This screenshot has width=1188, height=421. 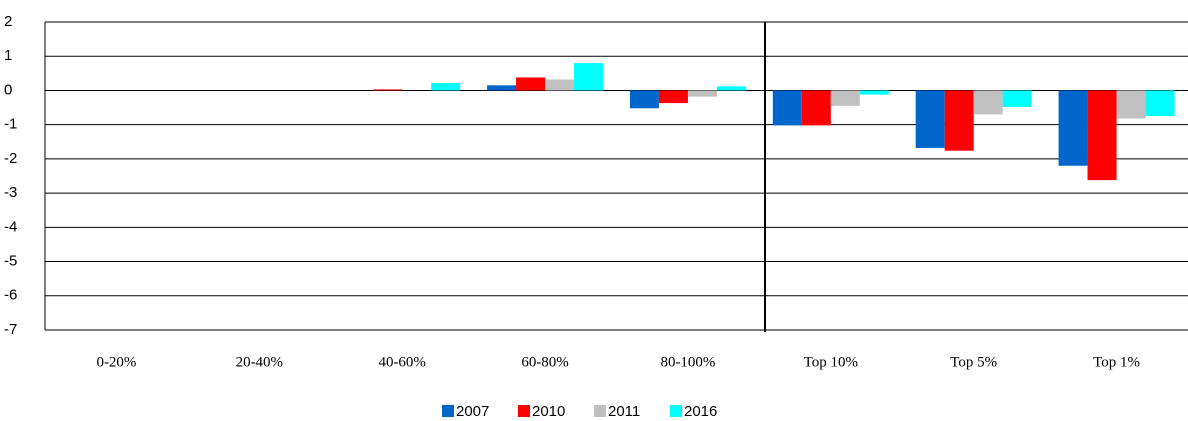 What do you see at coordinates (10, 329) in the screenshot?
I see `y-tick-label: -7` at bounding box center [10, 329].